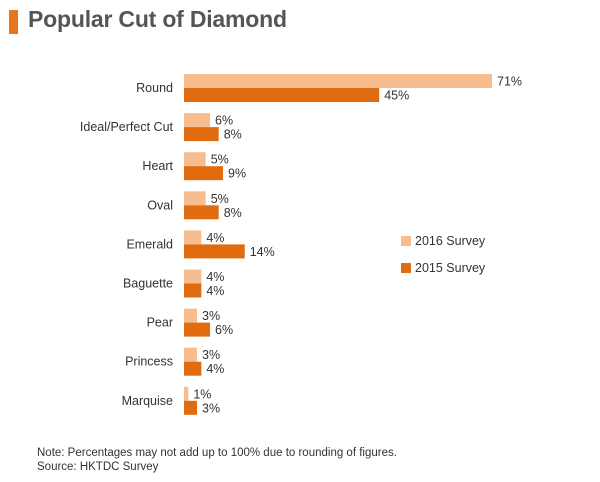 The image size is (600, 482). Describe the element at coordinates (509, 82) in the screenshot. I see `data-label: 71%` at that location.